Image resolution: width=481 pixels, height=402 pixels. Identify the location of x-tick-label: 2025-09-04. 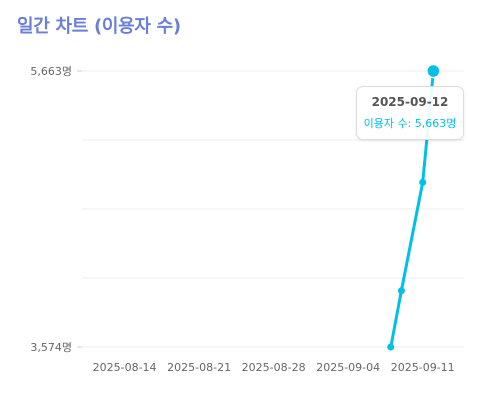
(348, 367).